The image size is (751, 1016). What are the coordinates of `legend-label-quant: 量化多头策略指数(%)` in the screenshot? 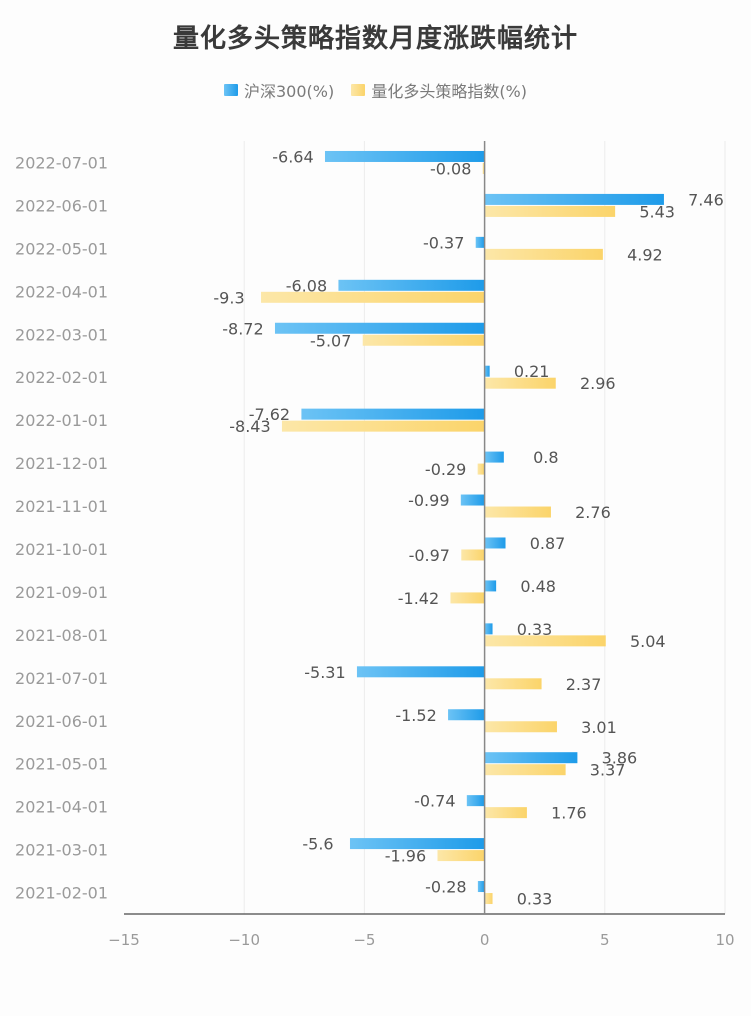 It's located at (449, 91).